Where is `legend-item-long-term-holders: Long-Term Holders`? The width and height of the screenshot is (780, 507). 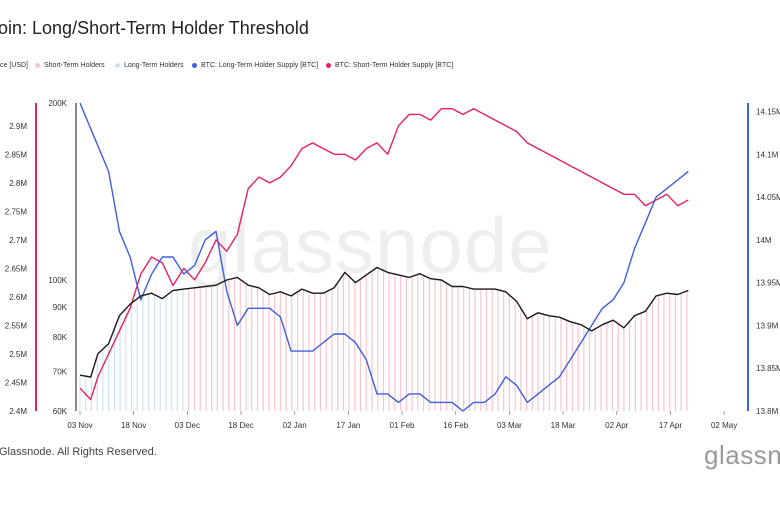 legend-item-long-term-holders: Long-Term Holders is located at coordinates (149, 65).